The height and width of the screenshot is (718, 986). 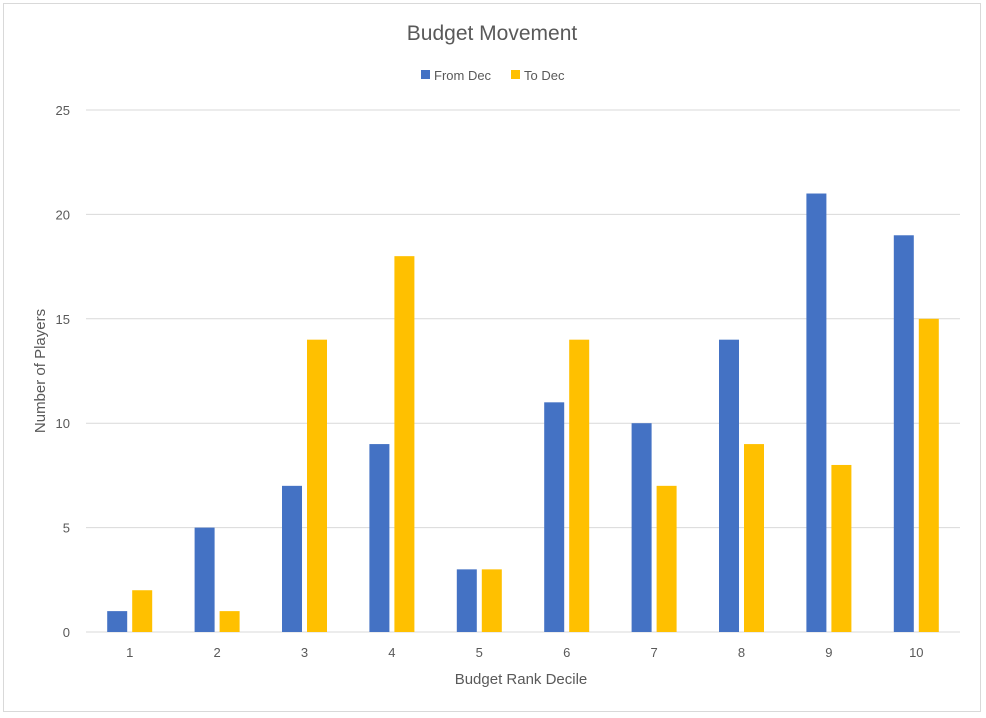 I want to click on x-tick-label: 5, so click(x=479, y=652).